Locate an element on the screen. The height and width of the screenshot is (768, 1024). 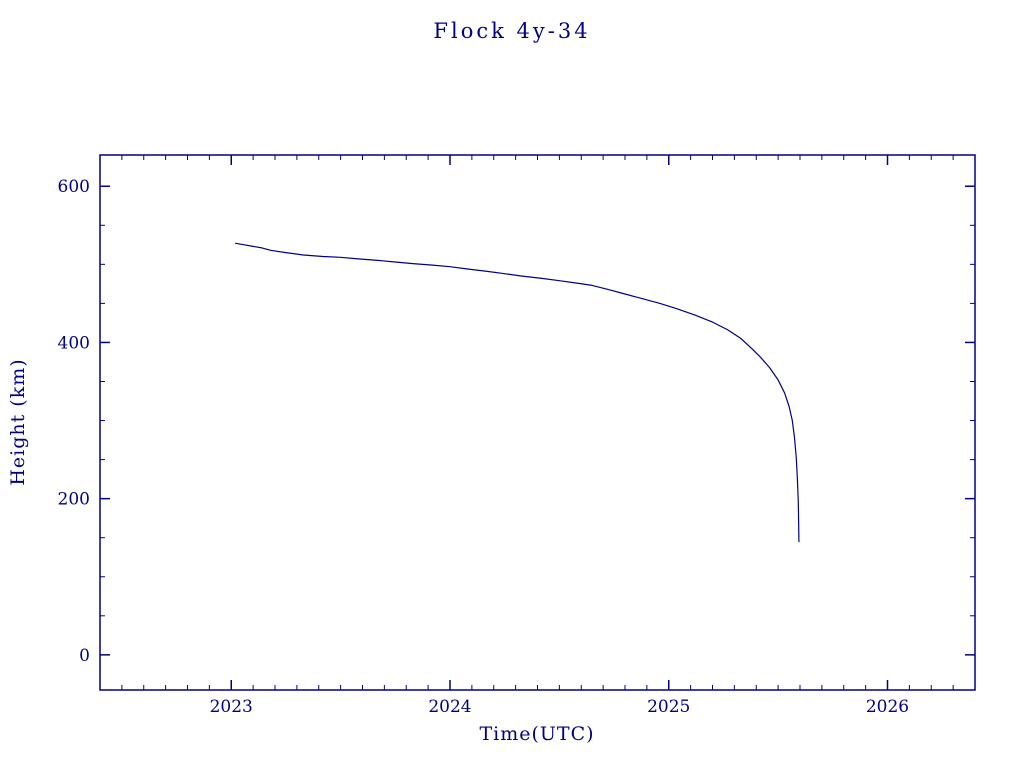
y-axis-label: Height (km) is located at coordinates (18, 421).